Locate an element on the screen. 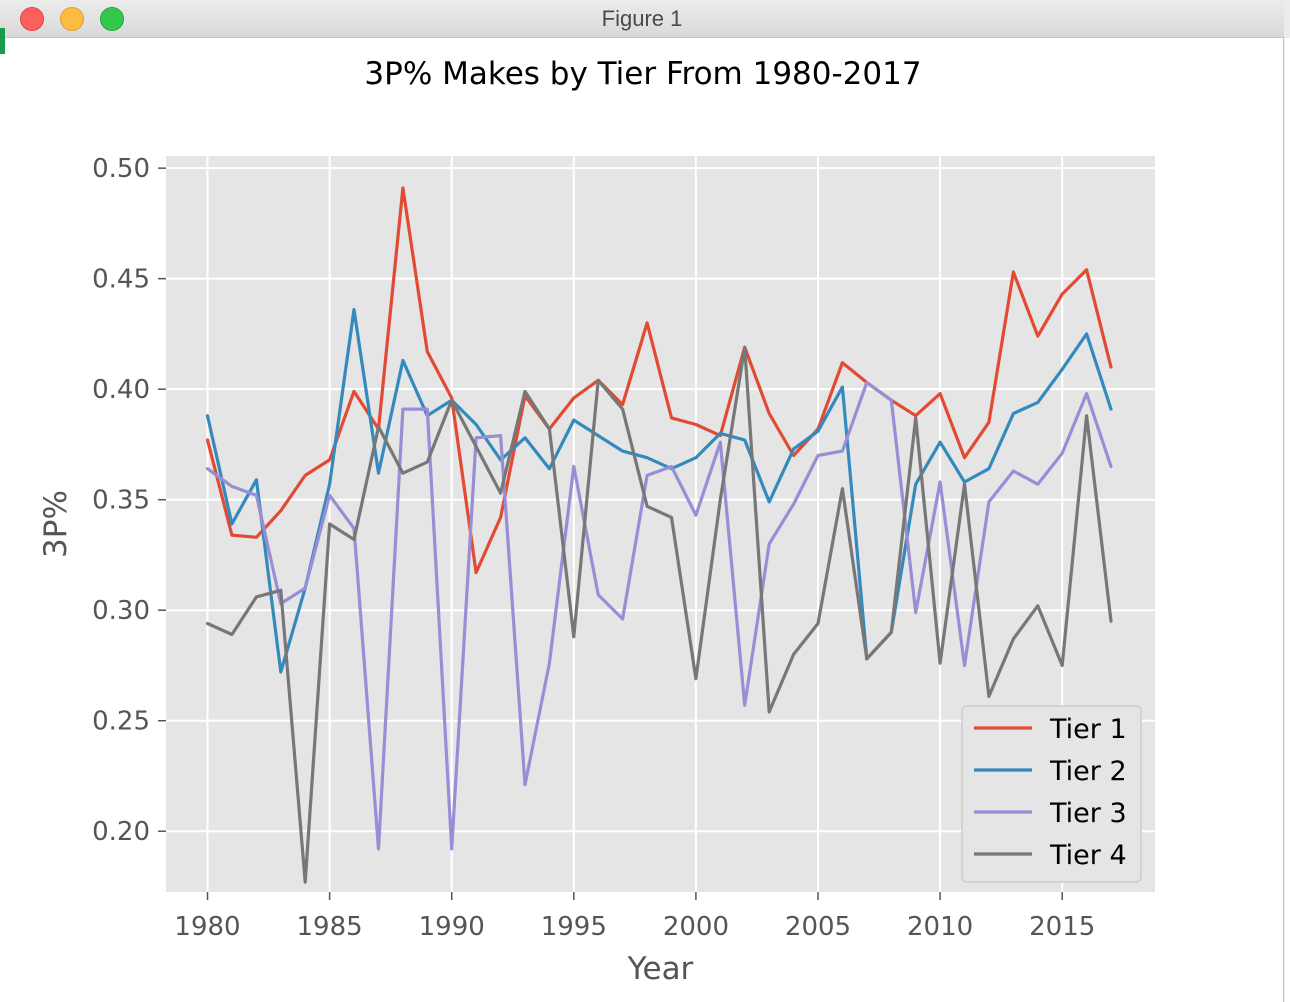 The height and width of the screenshot is (1002, 1290). legend: Tier 1 Tier 2 Tier 3 Tier 4 is located at coordinates (1051, 794).